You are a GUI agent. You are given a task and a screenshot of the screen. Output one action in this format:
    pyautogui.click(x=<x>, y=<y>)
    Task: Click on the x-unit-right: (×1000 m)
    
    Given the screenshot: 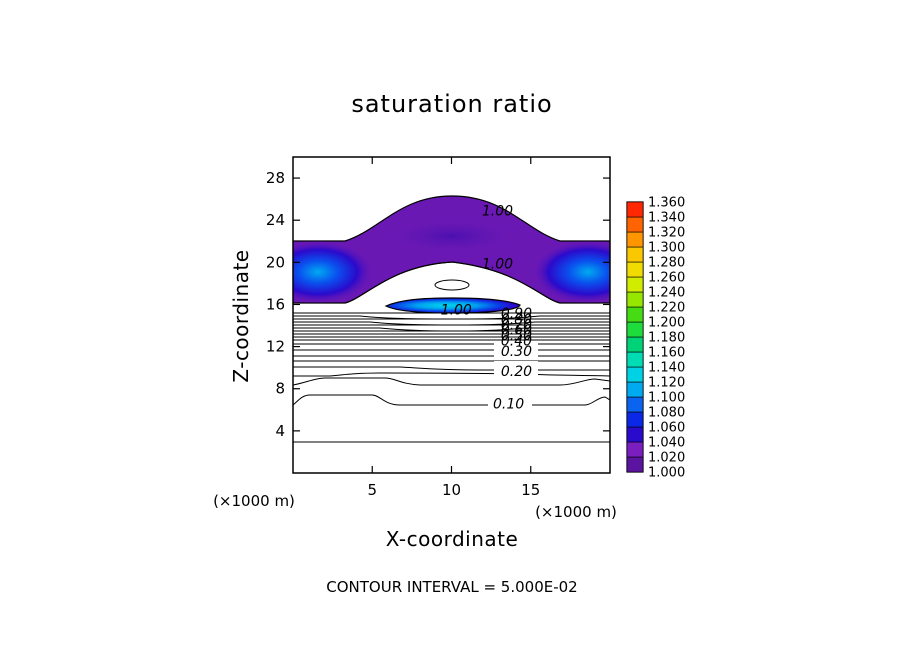 What is the action you would take?
    pyautogui.click(x=576, y=512)
    